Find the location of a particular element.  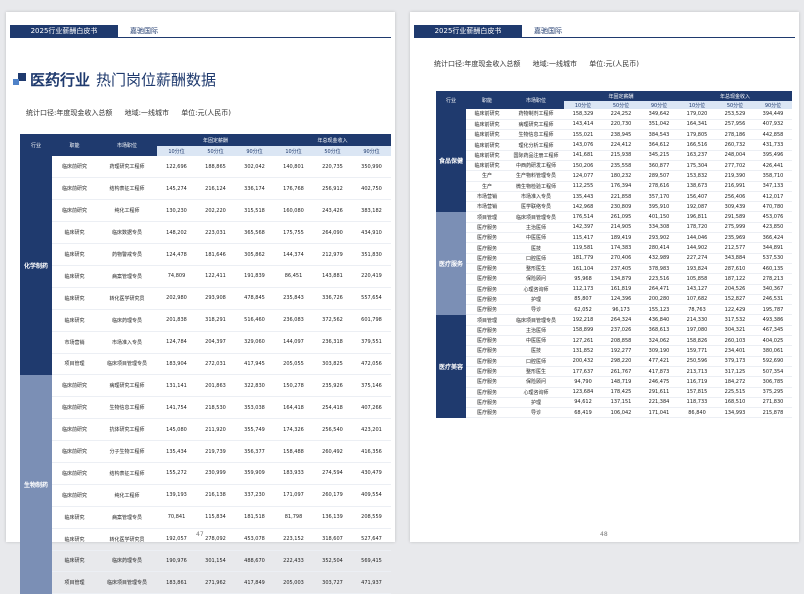

position-cell: 口腔医师 is located at coordinates (536, 258).